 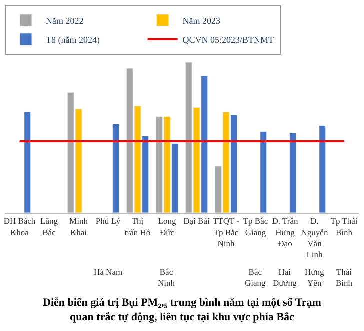 I want to click on legend-label: Năm 2023, so click(x=201, y=21).